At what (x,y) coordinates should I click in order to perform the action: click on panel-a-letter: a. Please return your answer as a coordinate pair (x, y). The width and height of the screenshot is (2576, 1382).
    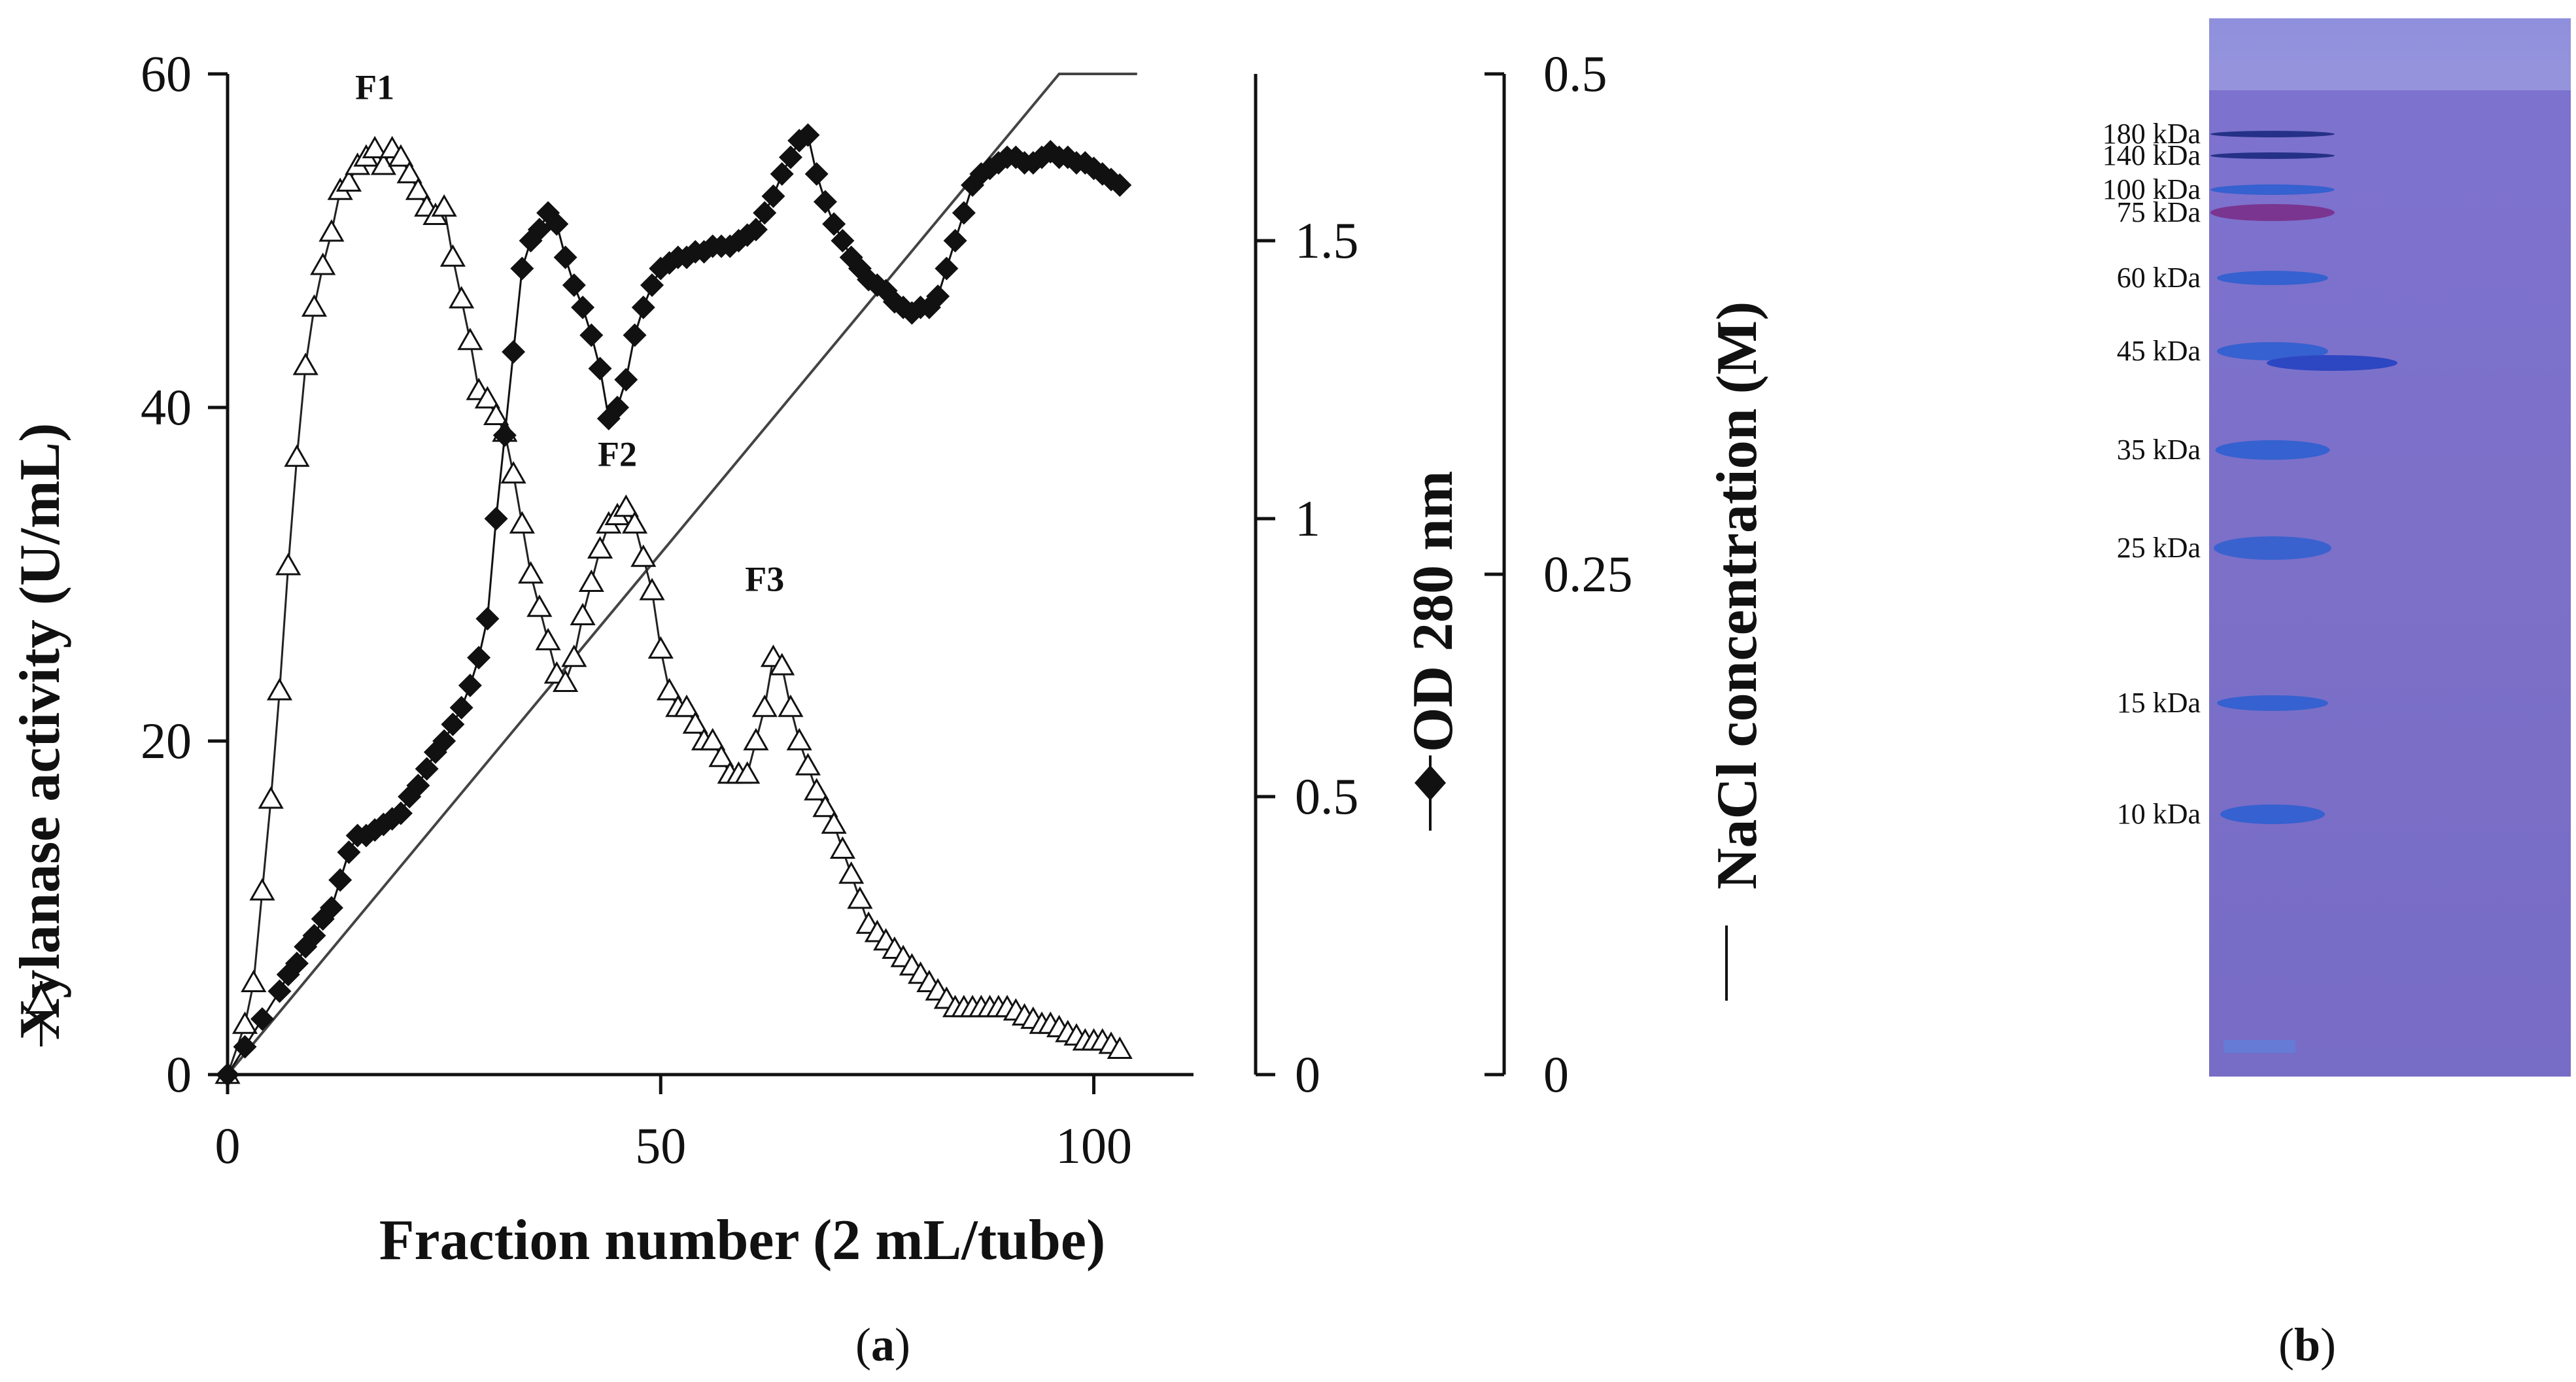
    Looking at the image, I should click on (883, 1345).